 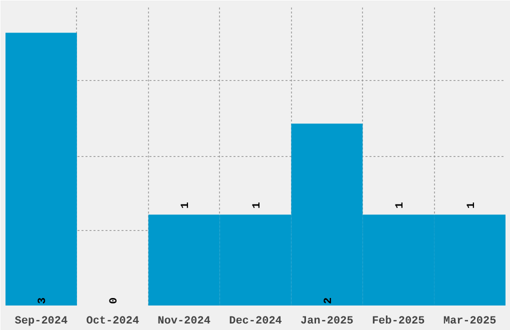 I want to click on x-tick-label: Jan-2025, so click(x=327, y=322).